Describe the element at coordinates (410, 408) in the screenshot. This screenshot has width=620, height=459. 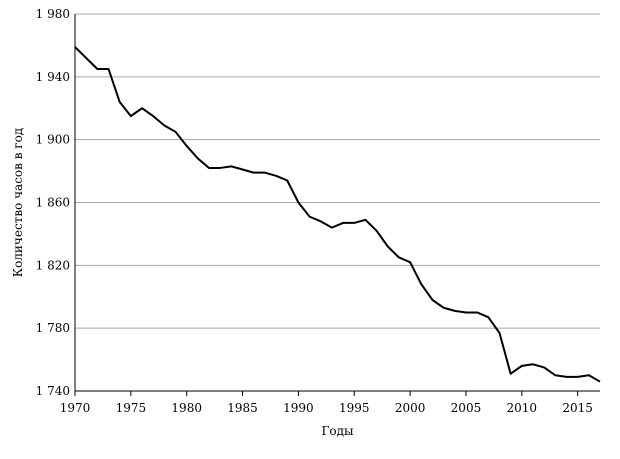
I see `x-tick-label-2000: 2000` at that location.